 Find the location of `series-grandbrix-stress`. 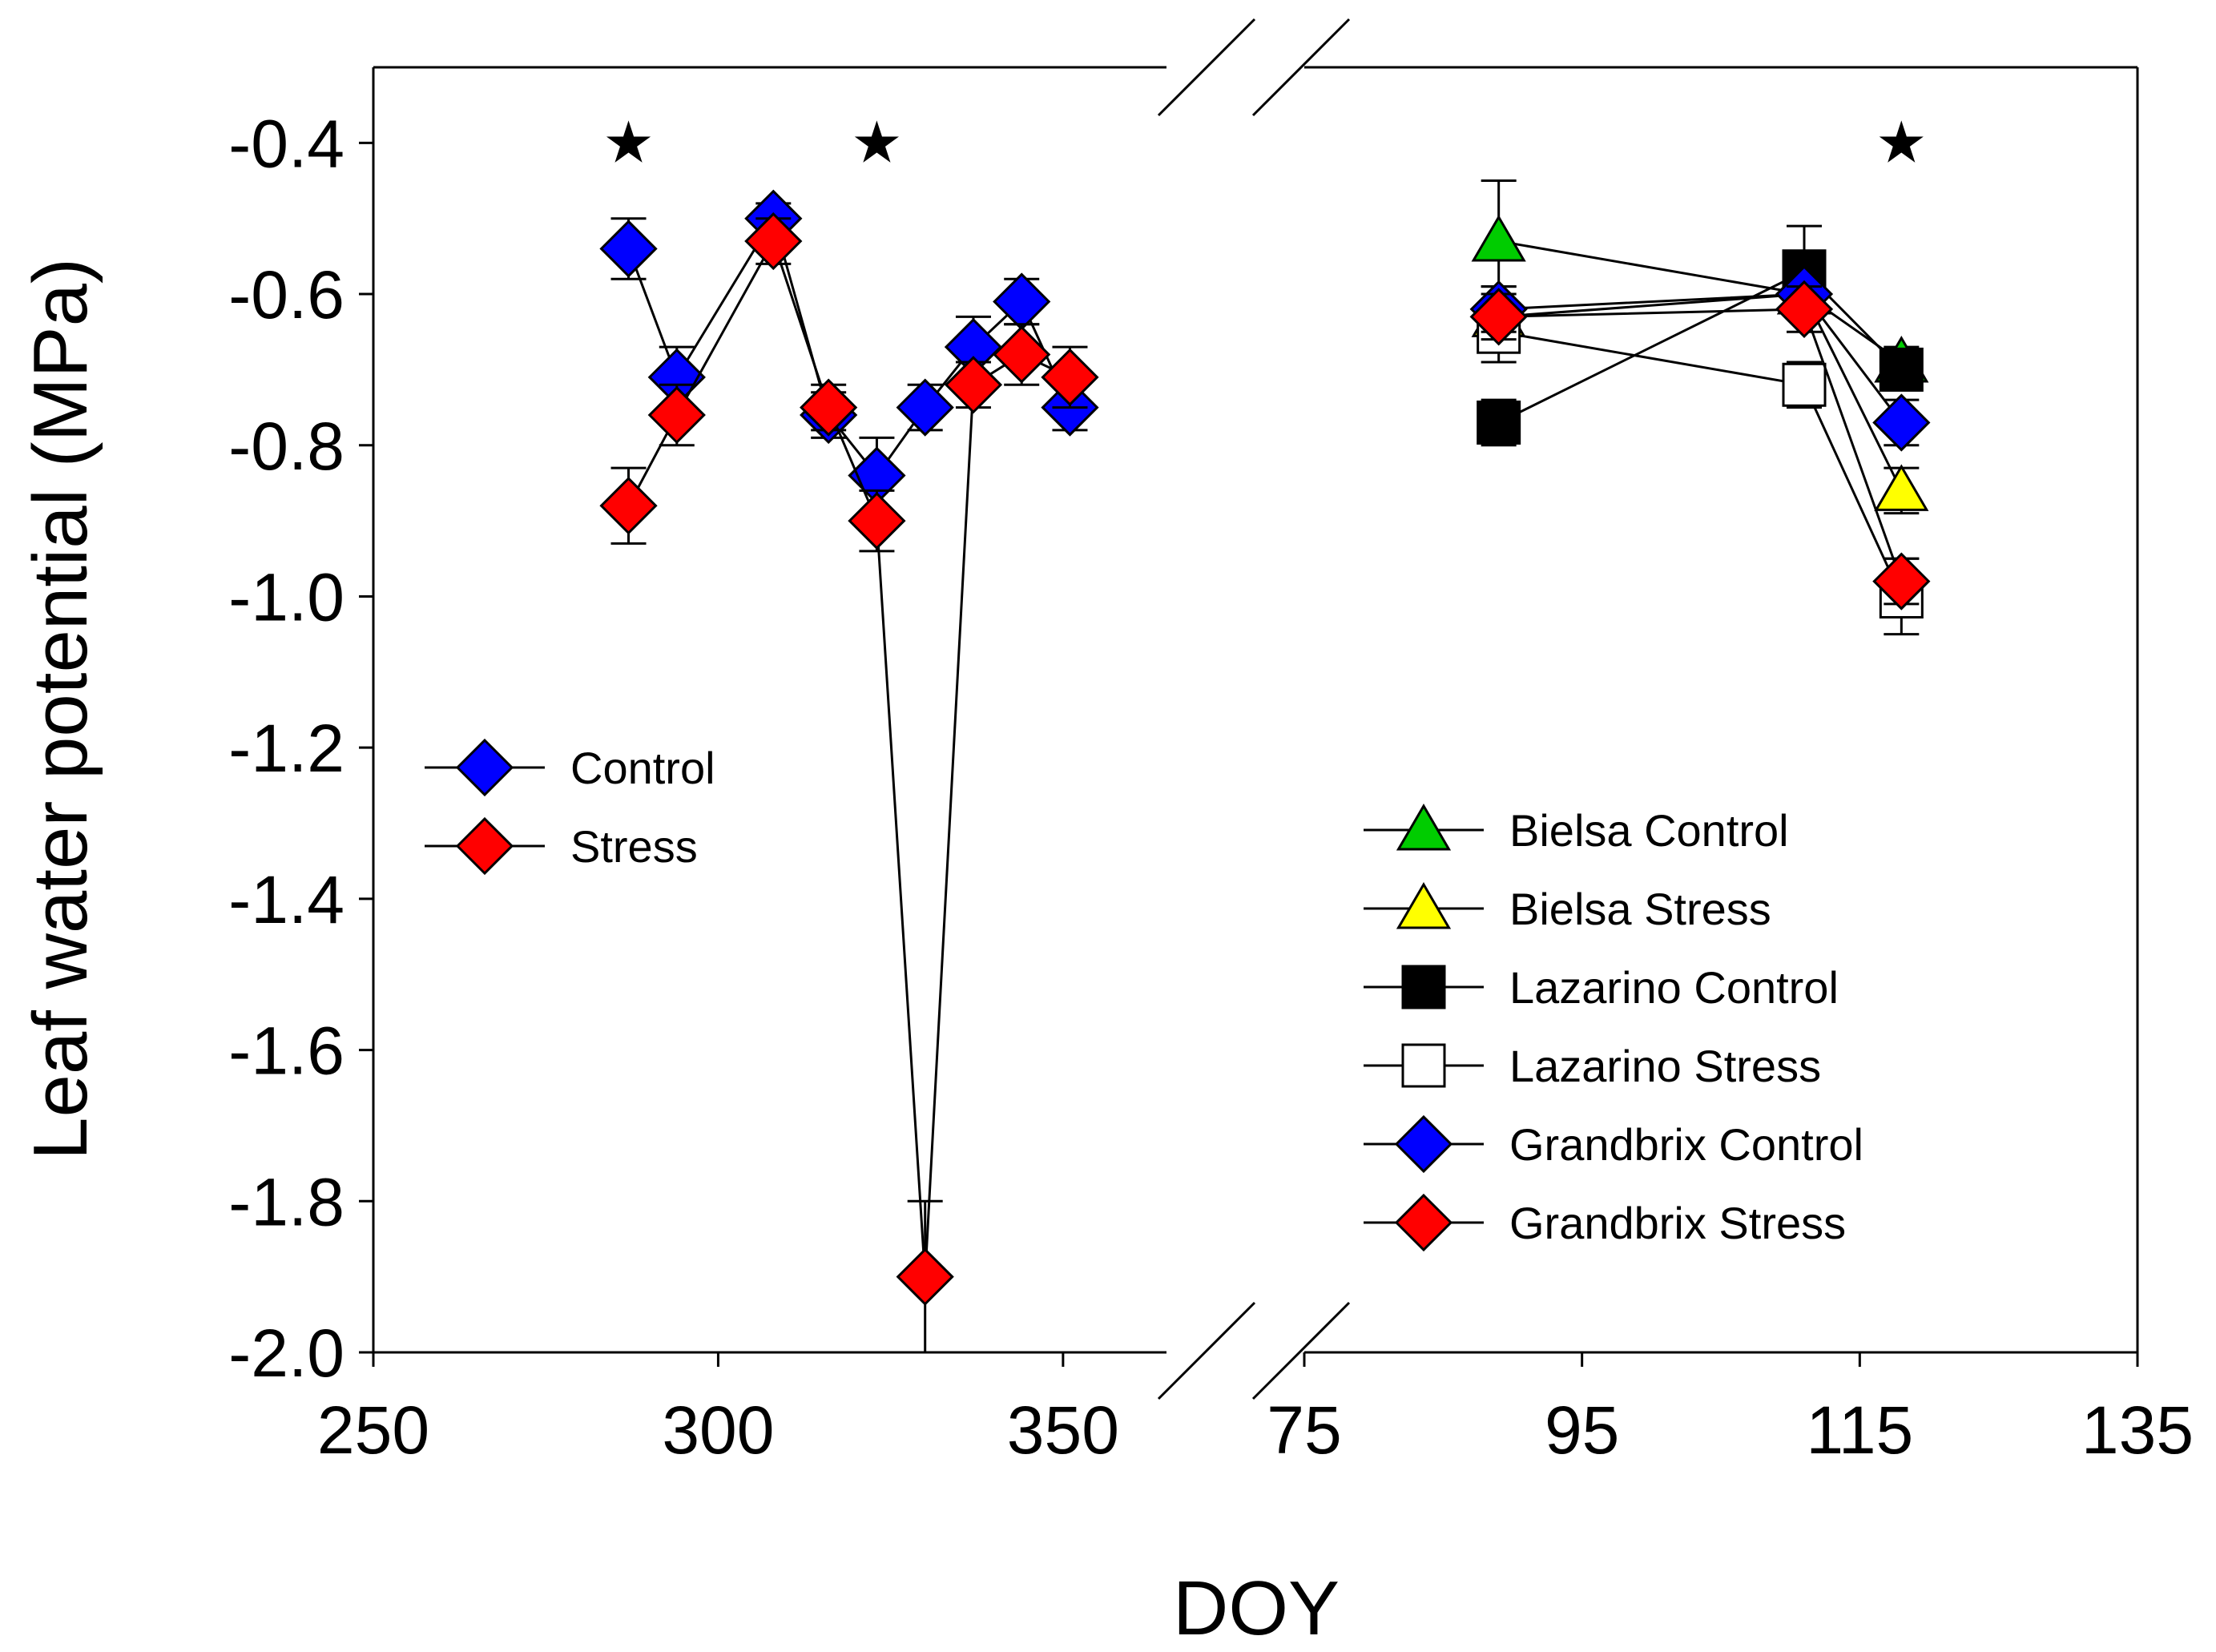

series-grandbrix-stress is located at coordinates (1700, 445).